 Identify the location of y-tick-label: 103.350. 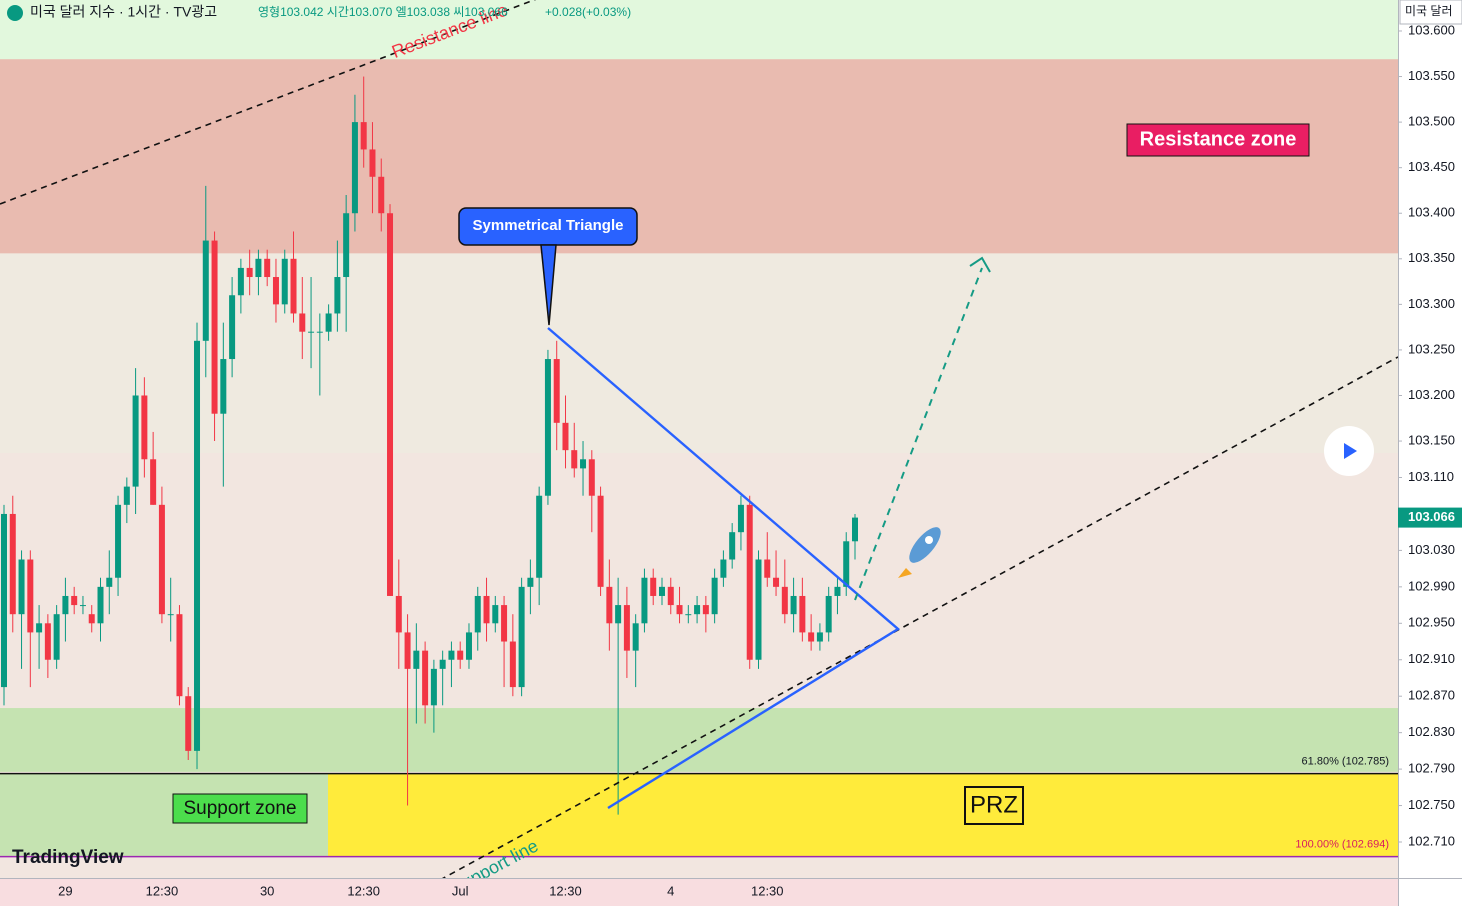
(1431, 257).